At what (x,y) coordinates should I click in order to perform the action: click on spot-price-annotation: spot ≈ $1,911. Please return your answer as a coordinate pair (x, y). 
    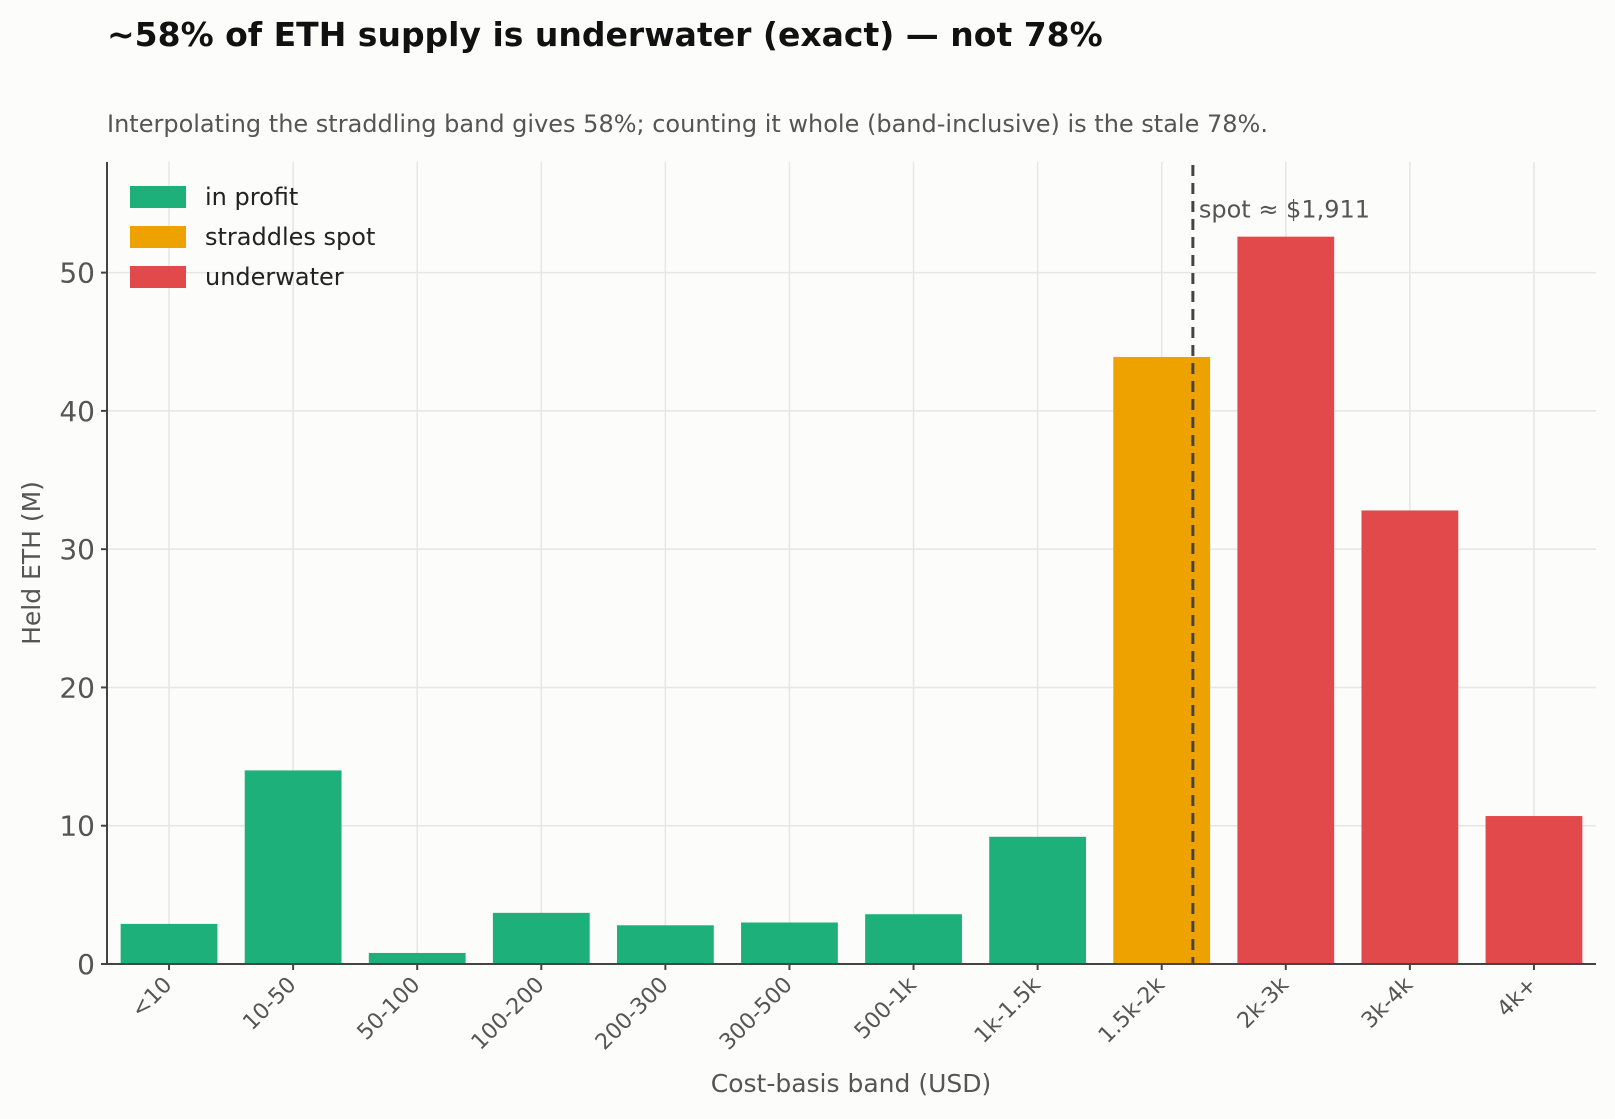
    Looking at the image, I should click on (1284, 209).